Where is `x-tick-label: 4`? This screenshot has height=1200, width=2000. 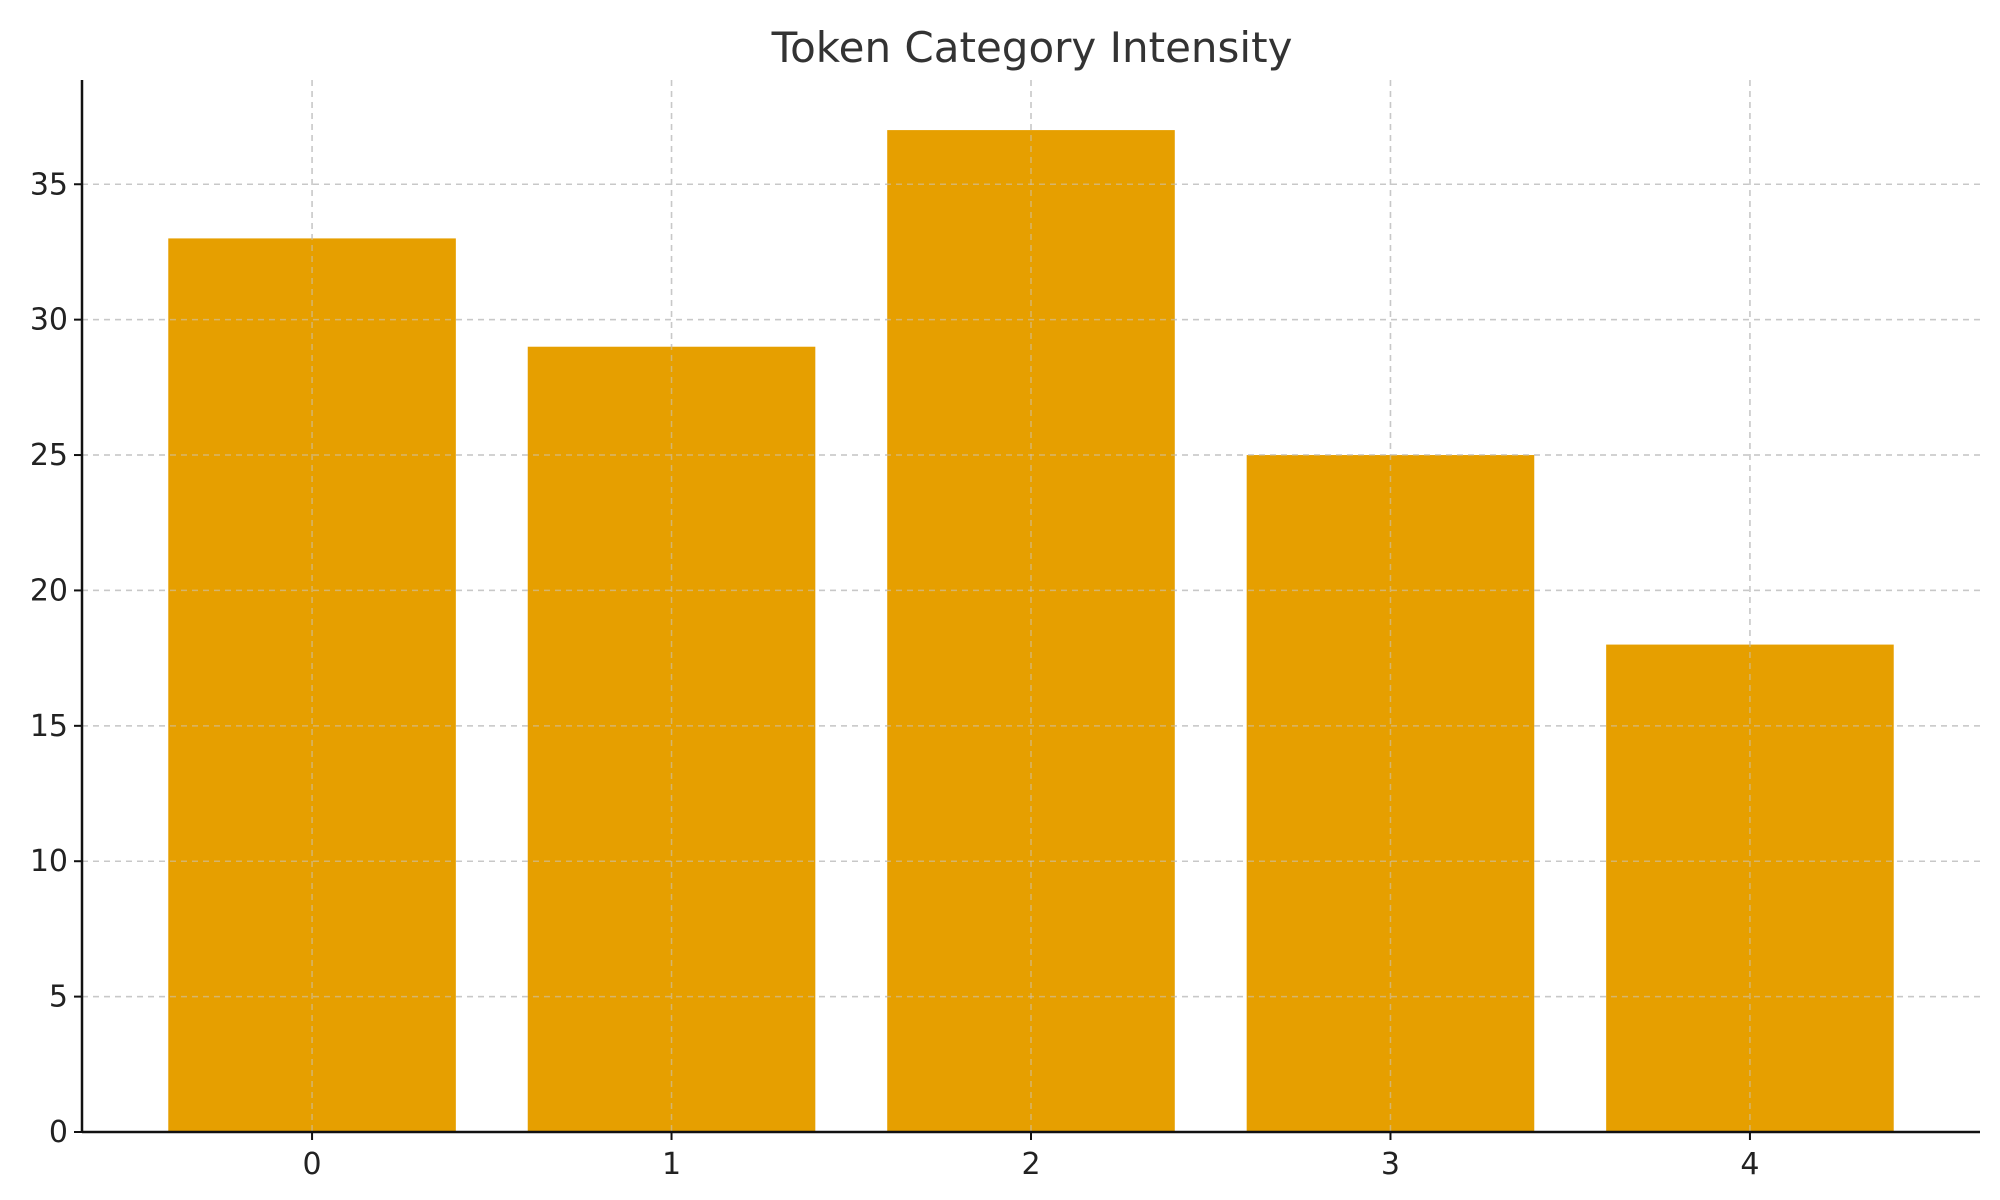
x-tick-label: 4 is located at coordinates (1749, 1164).